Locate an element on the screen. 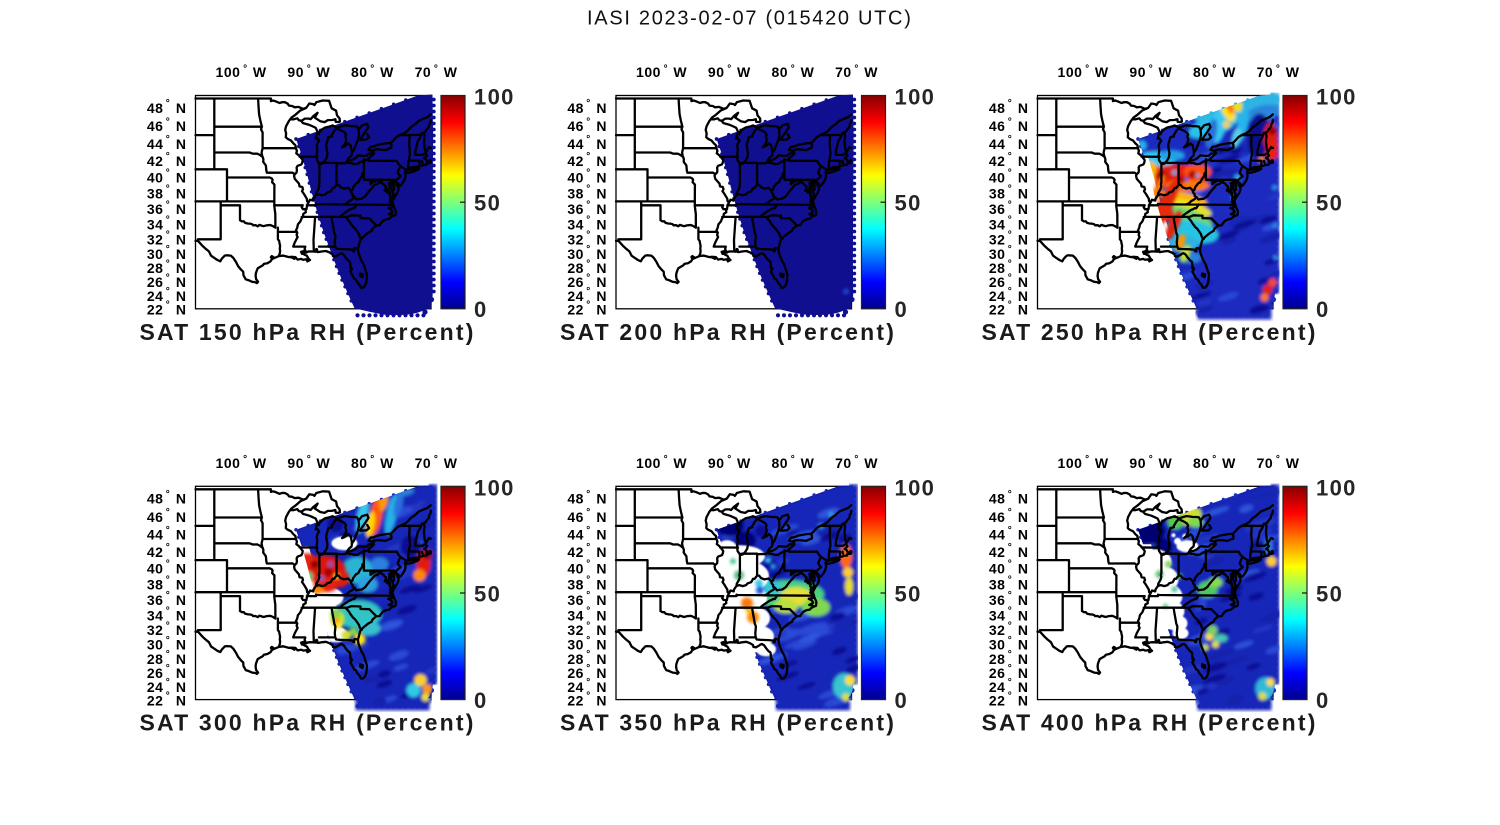  svg-text: 24 is located at coordinates (155, 296).